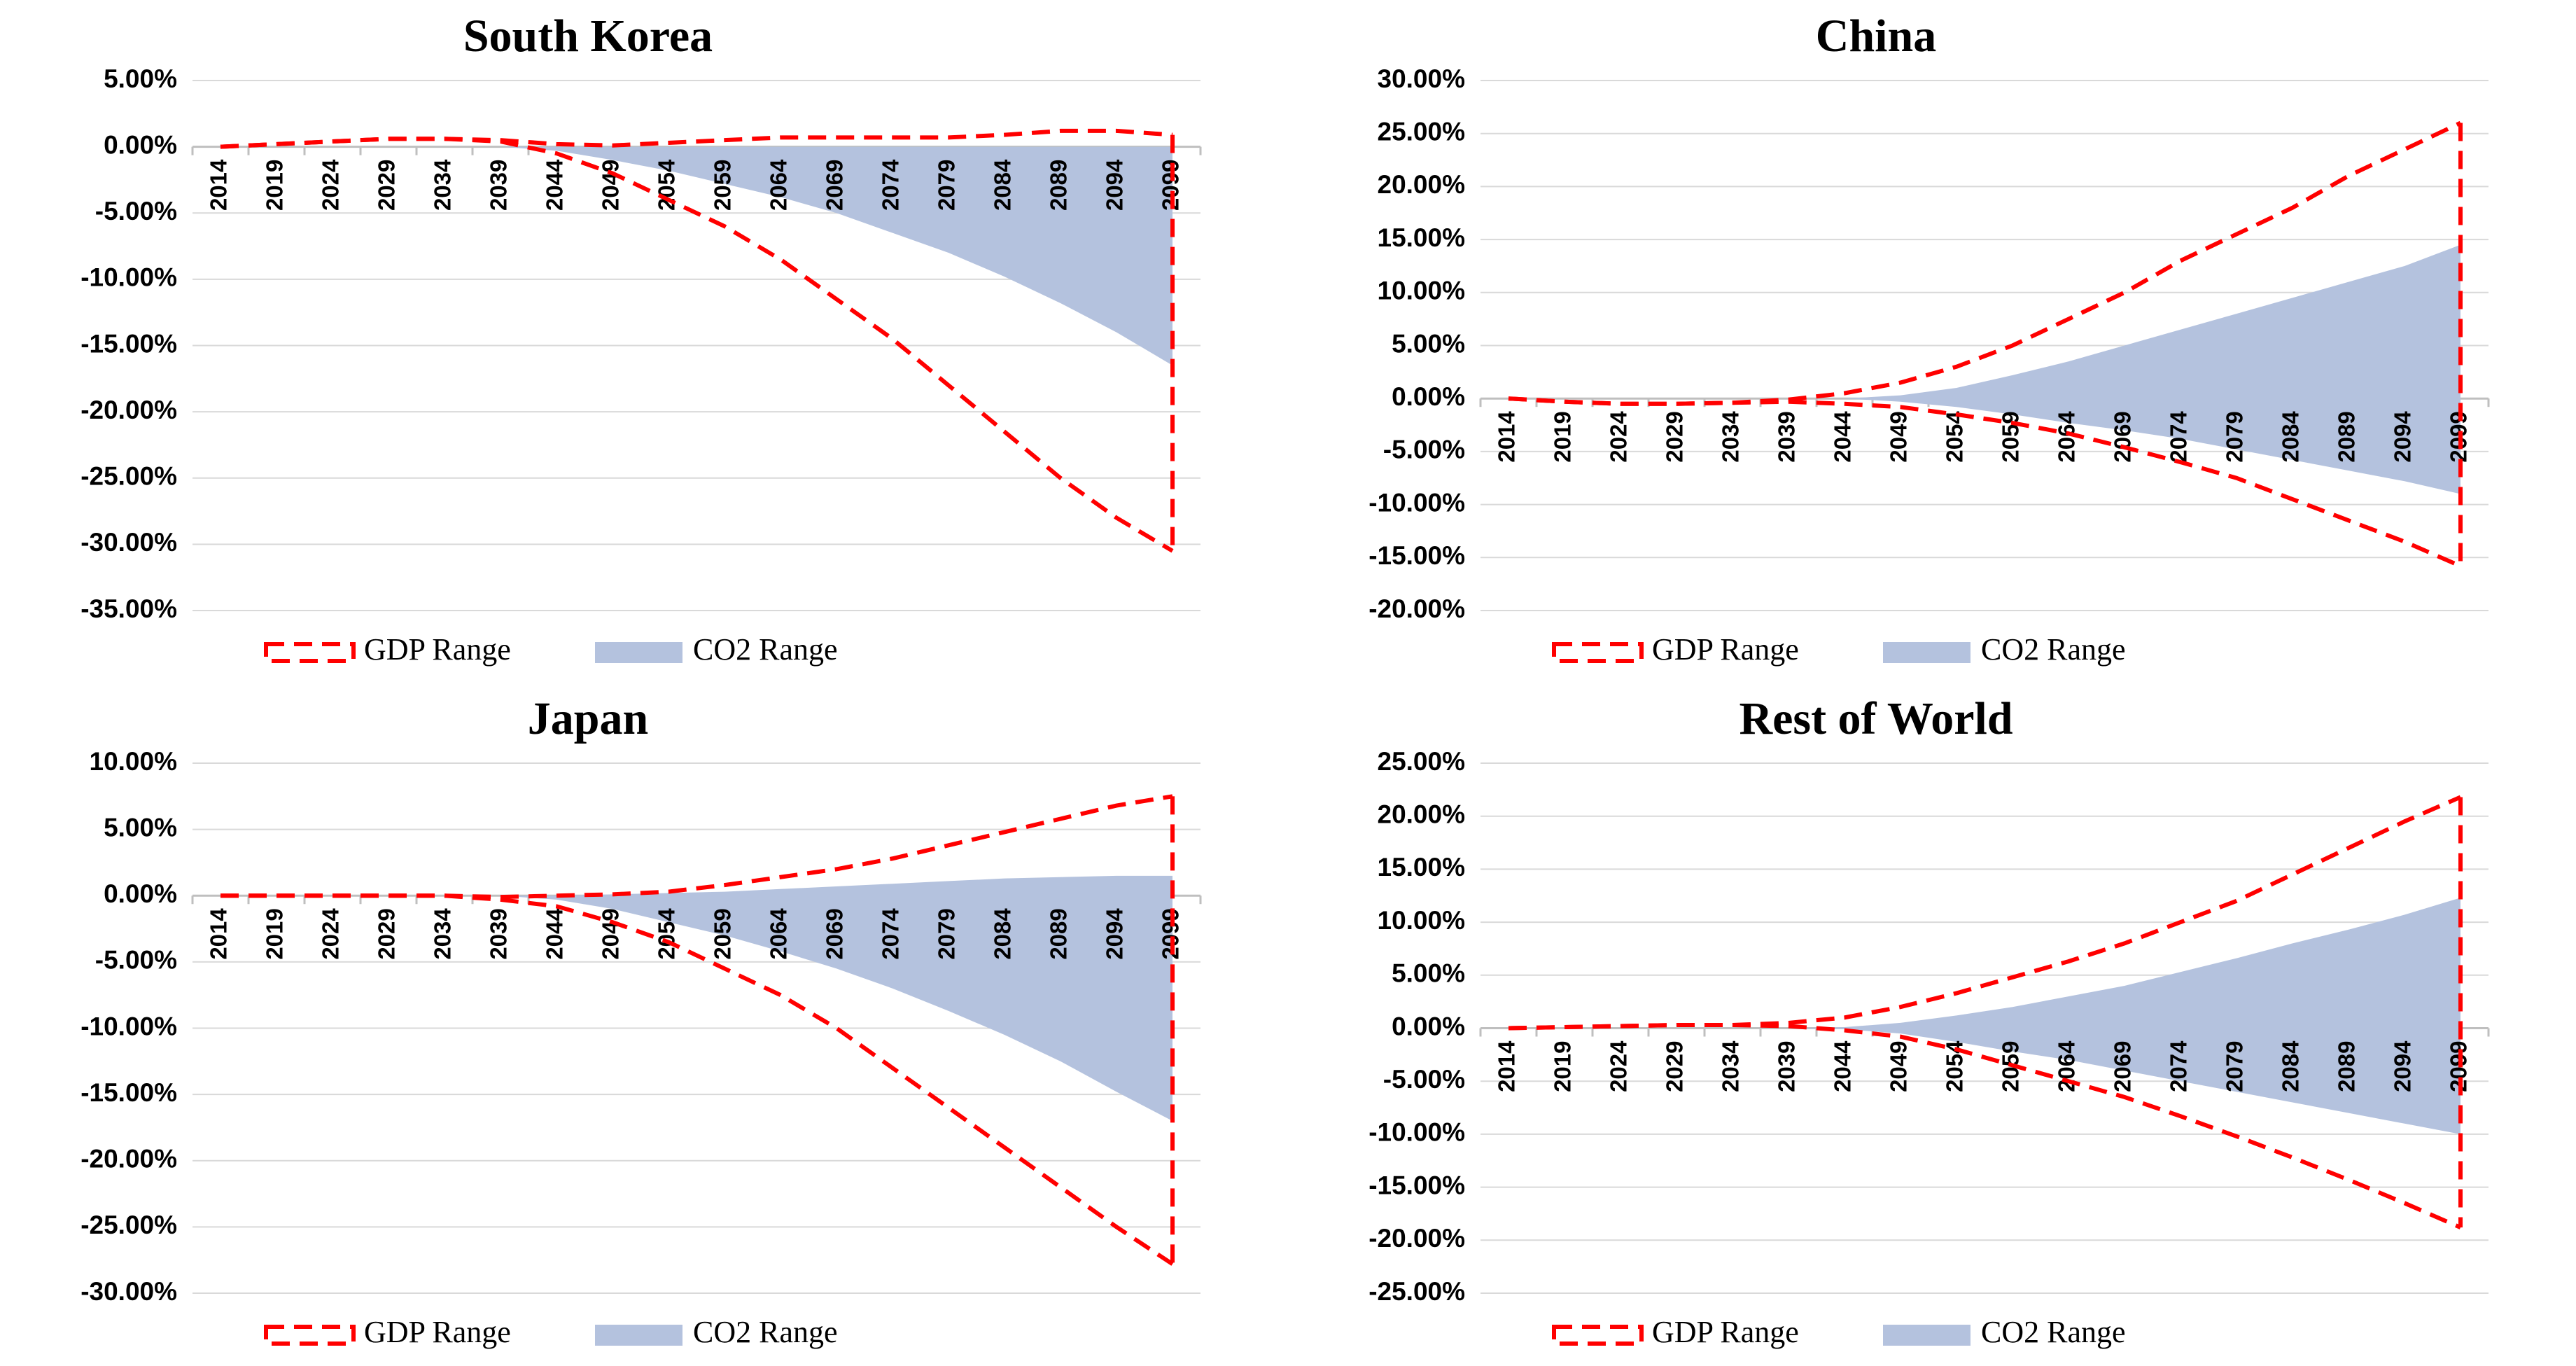  I want to click on x-tick-label: 2064, so click(779, 934).